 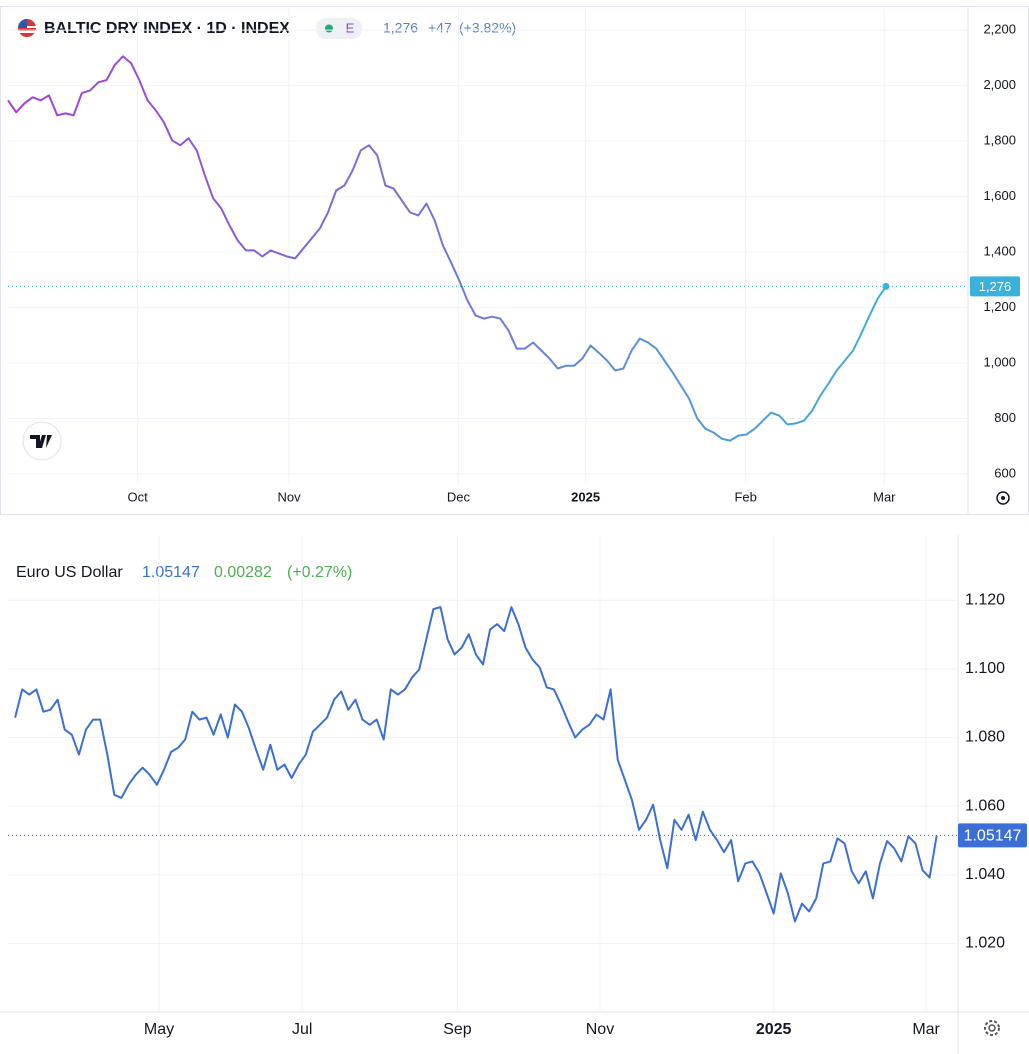 I want to click on y-tick-label: 1,000, so click(x=999, y=361).